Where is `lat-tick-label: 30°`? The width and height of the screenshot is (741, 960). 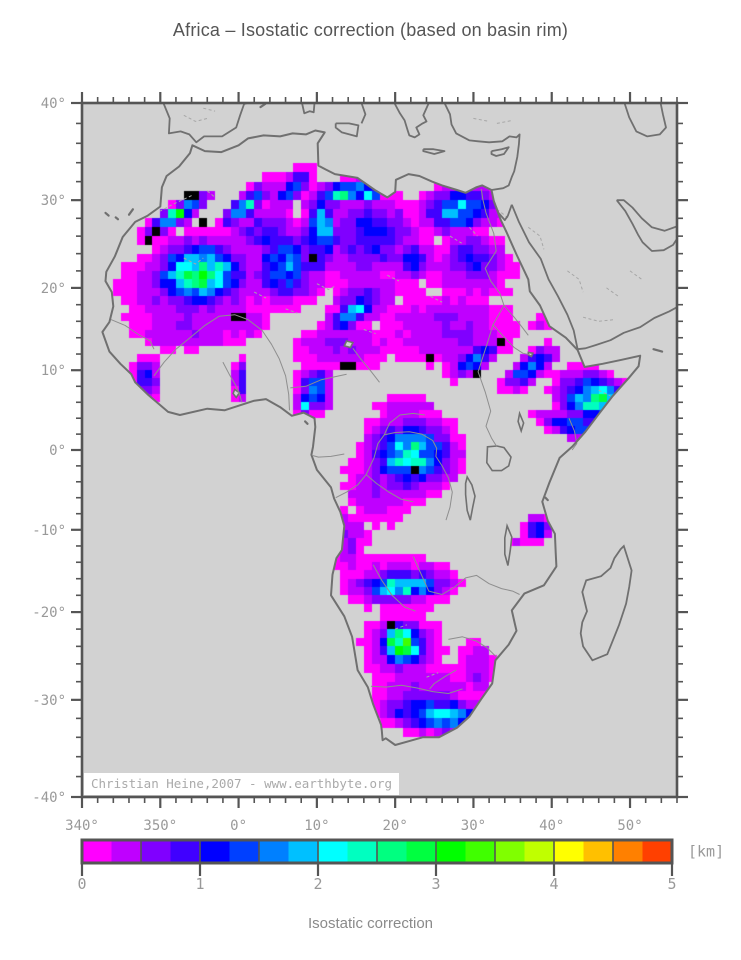
lat-tick-label: 30° is located at coordinates (53, 201).